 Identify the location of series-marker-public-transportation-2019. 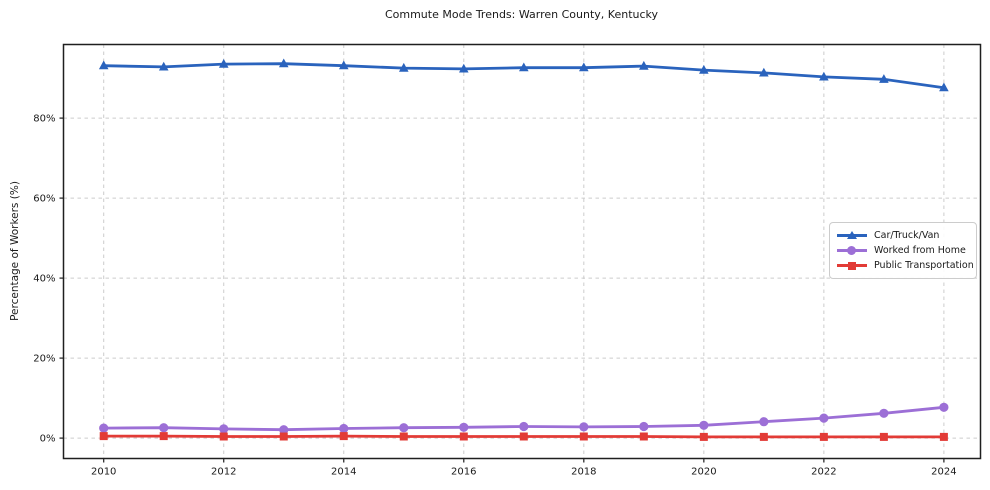
(643, 436).